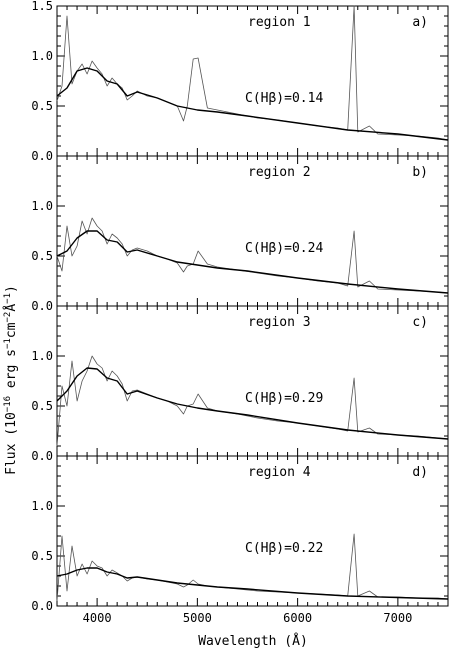 Image resolution: width=449 pixels, height=652 pixels. What do you see at coordinates (253, 641) in the screenshot?
I see `x-axis-title: Wavelength (Å)` at bounding box center [253, 641].